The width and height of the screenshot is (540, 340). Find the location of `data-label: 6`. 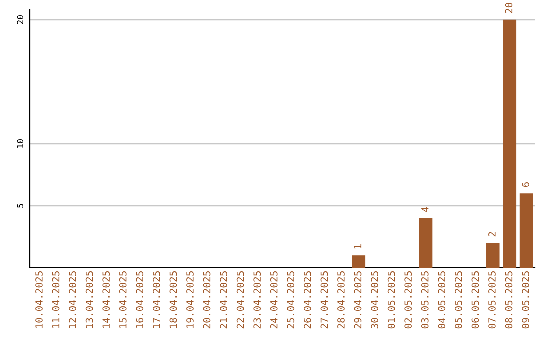

data-label: 6 is located at coordinates (526, 185).